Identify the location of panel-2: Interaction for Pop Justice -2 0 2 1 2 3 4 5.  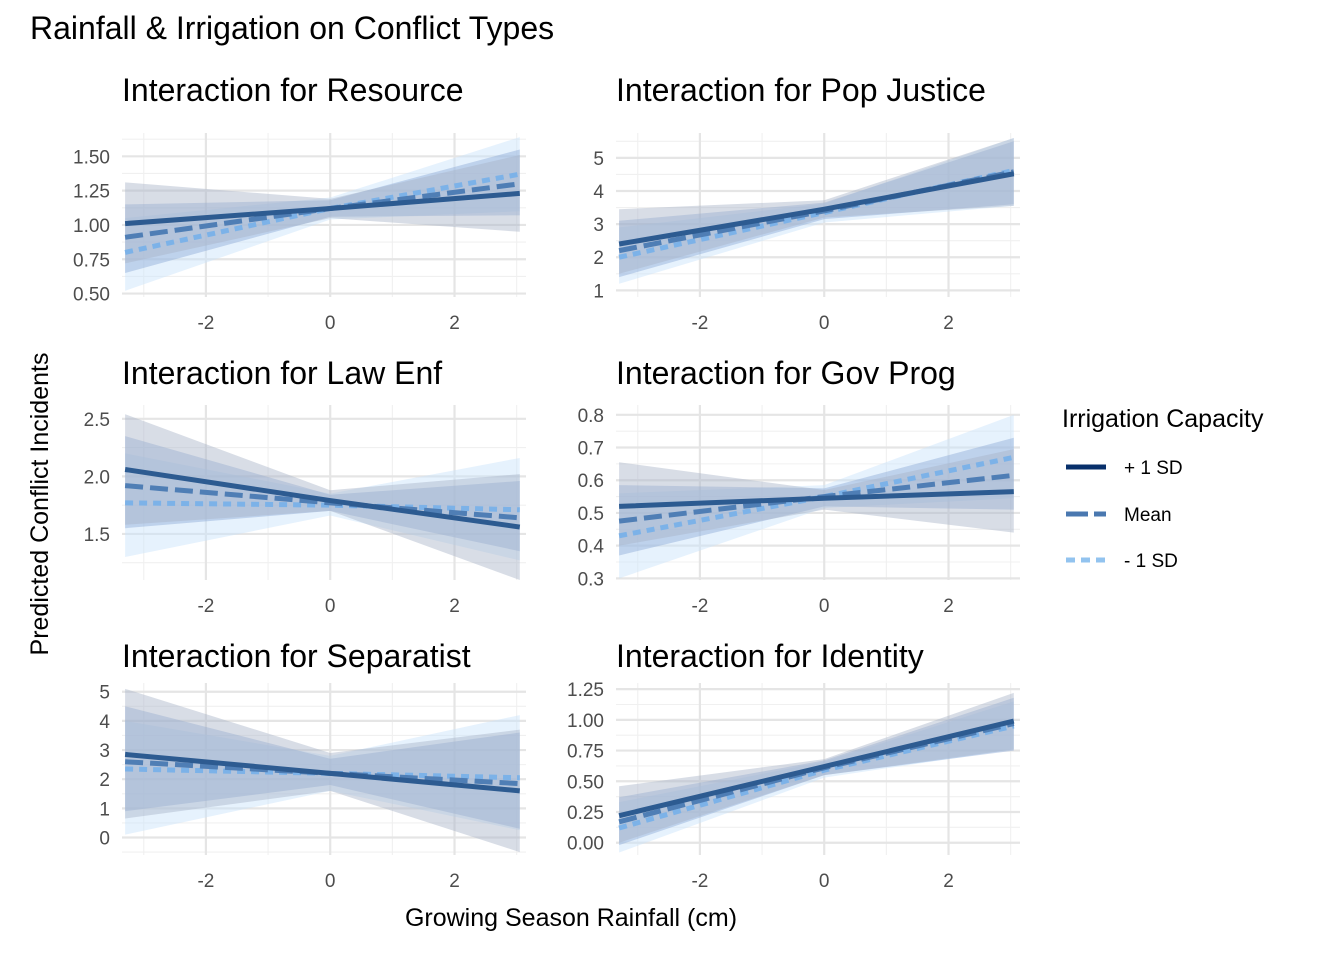
(806, 203).